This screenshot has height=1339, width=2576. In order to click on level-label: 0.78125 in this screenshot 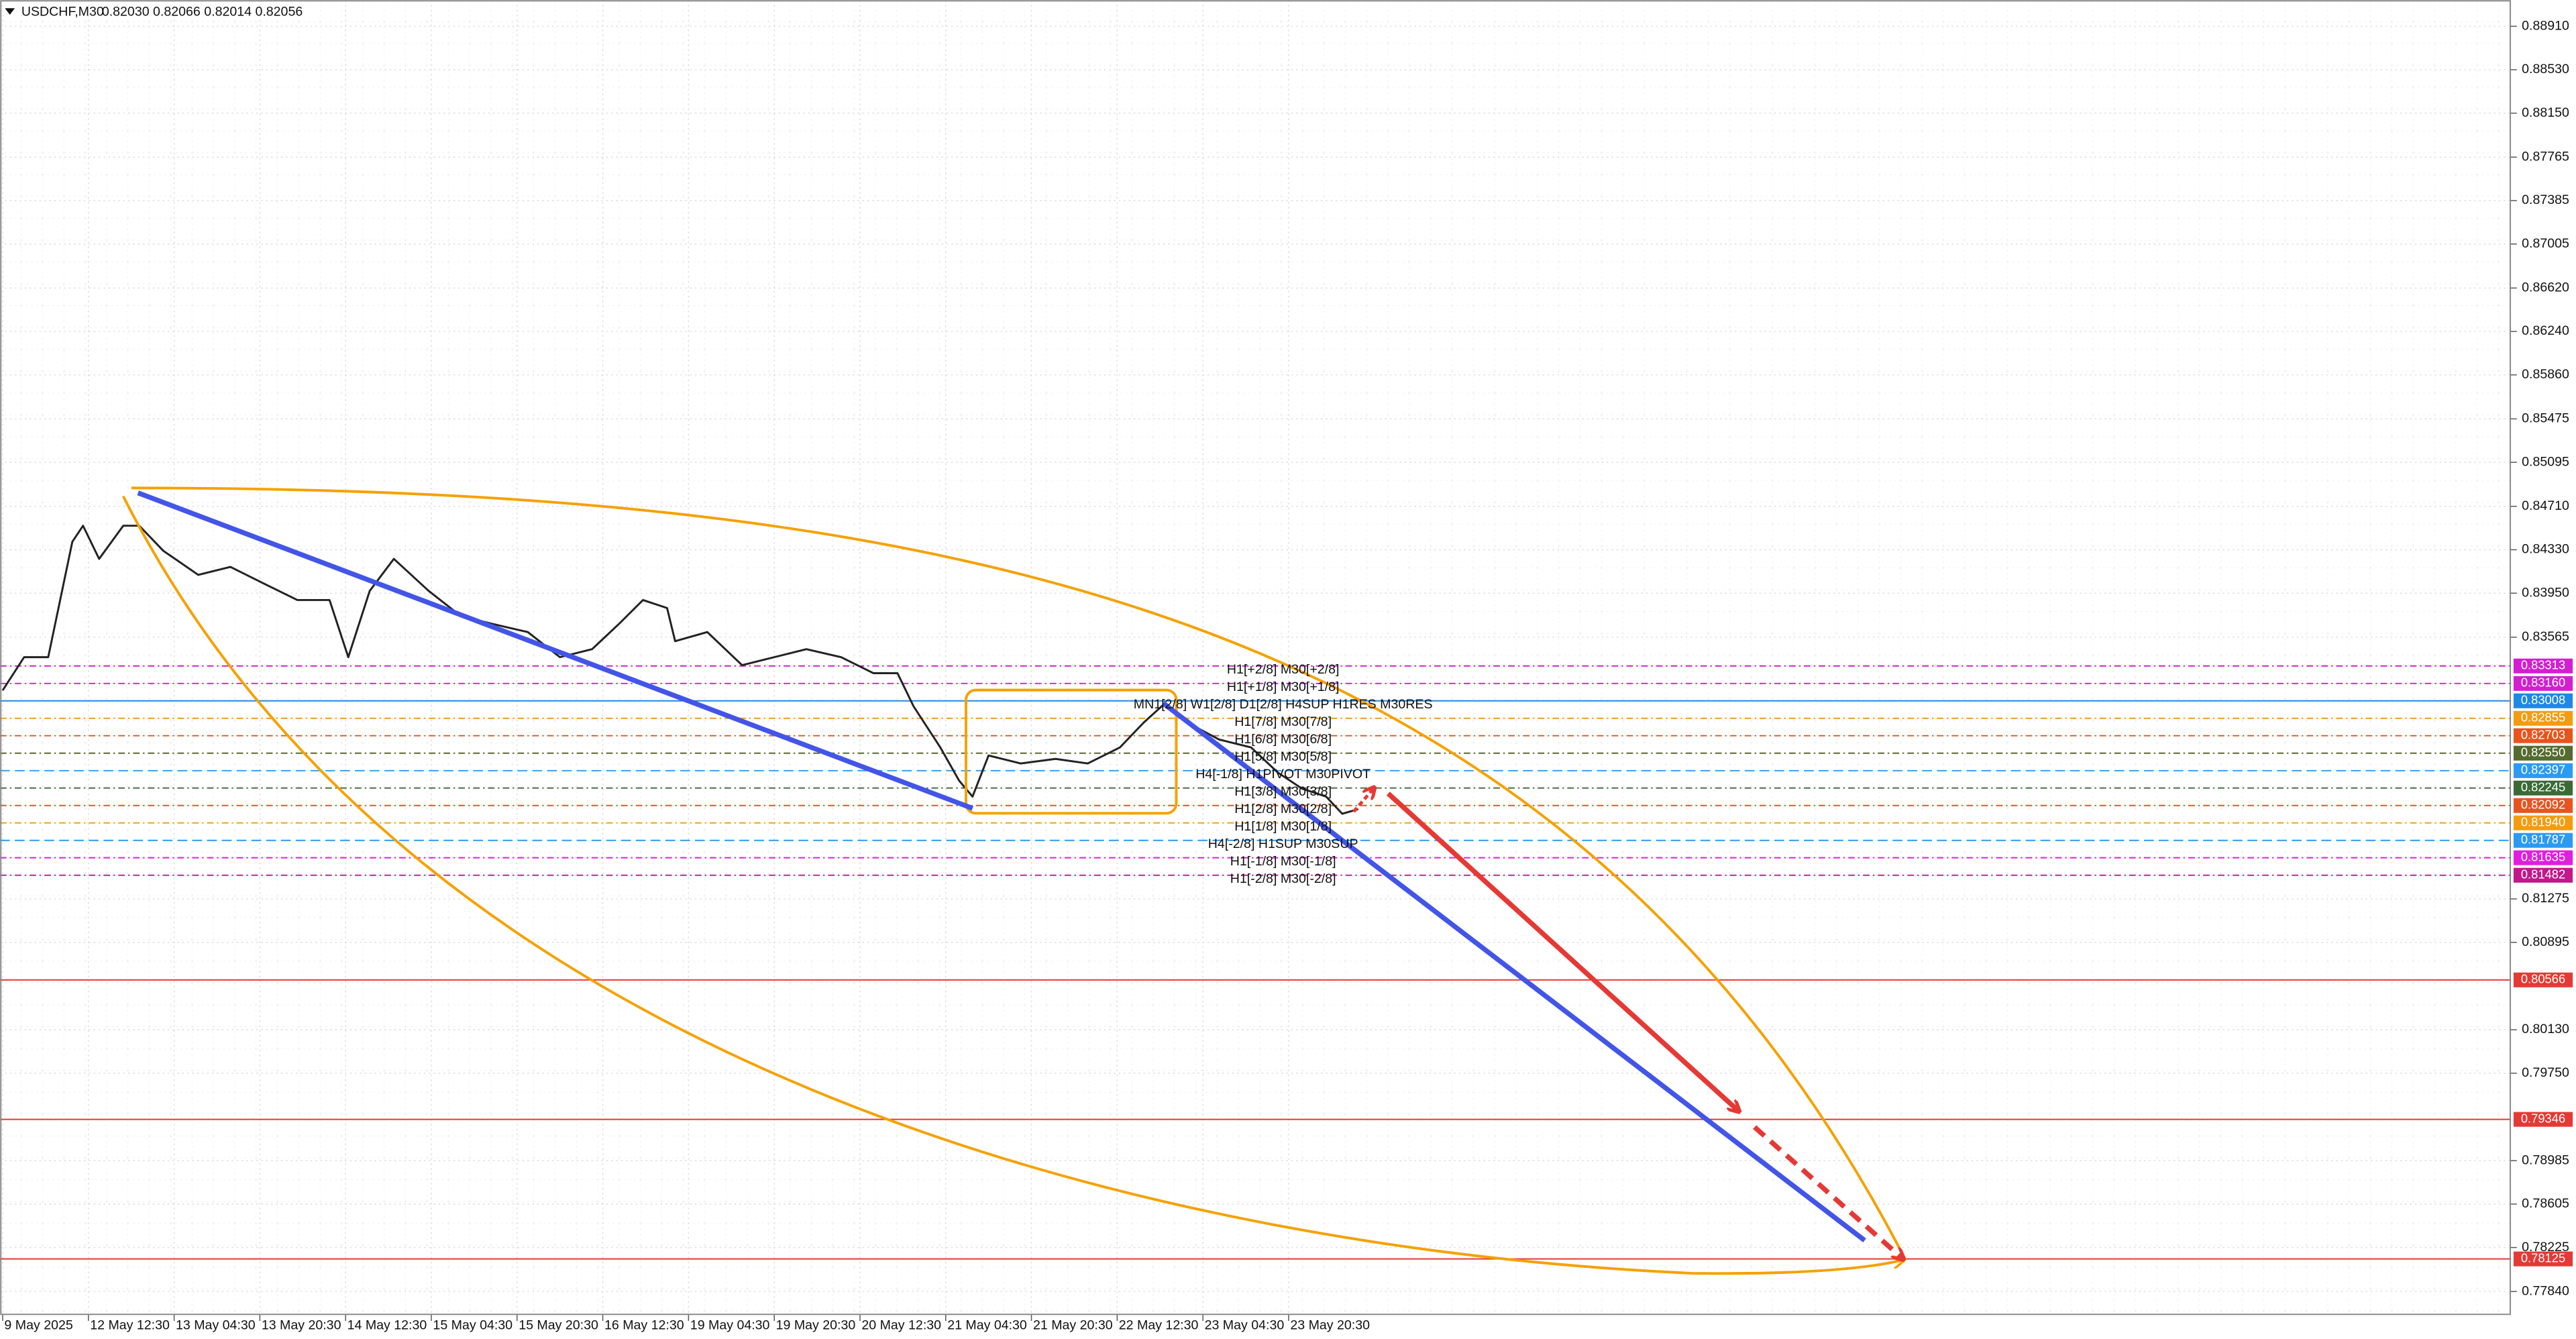, I will do `click(2543, 1257)`.